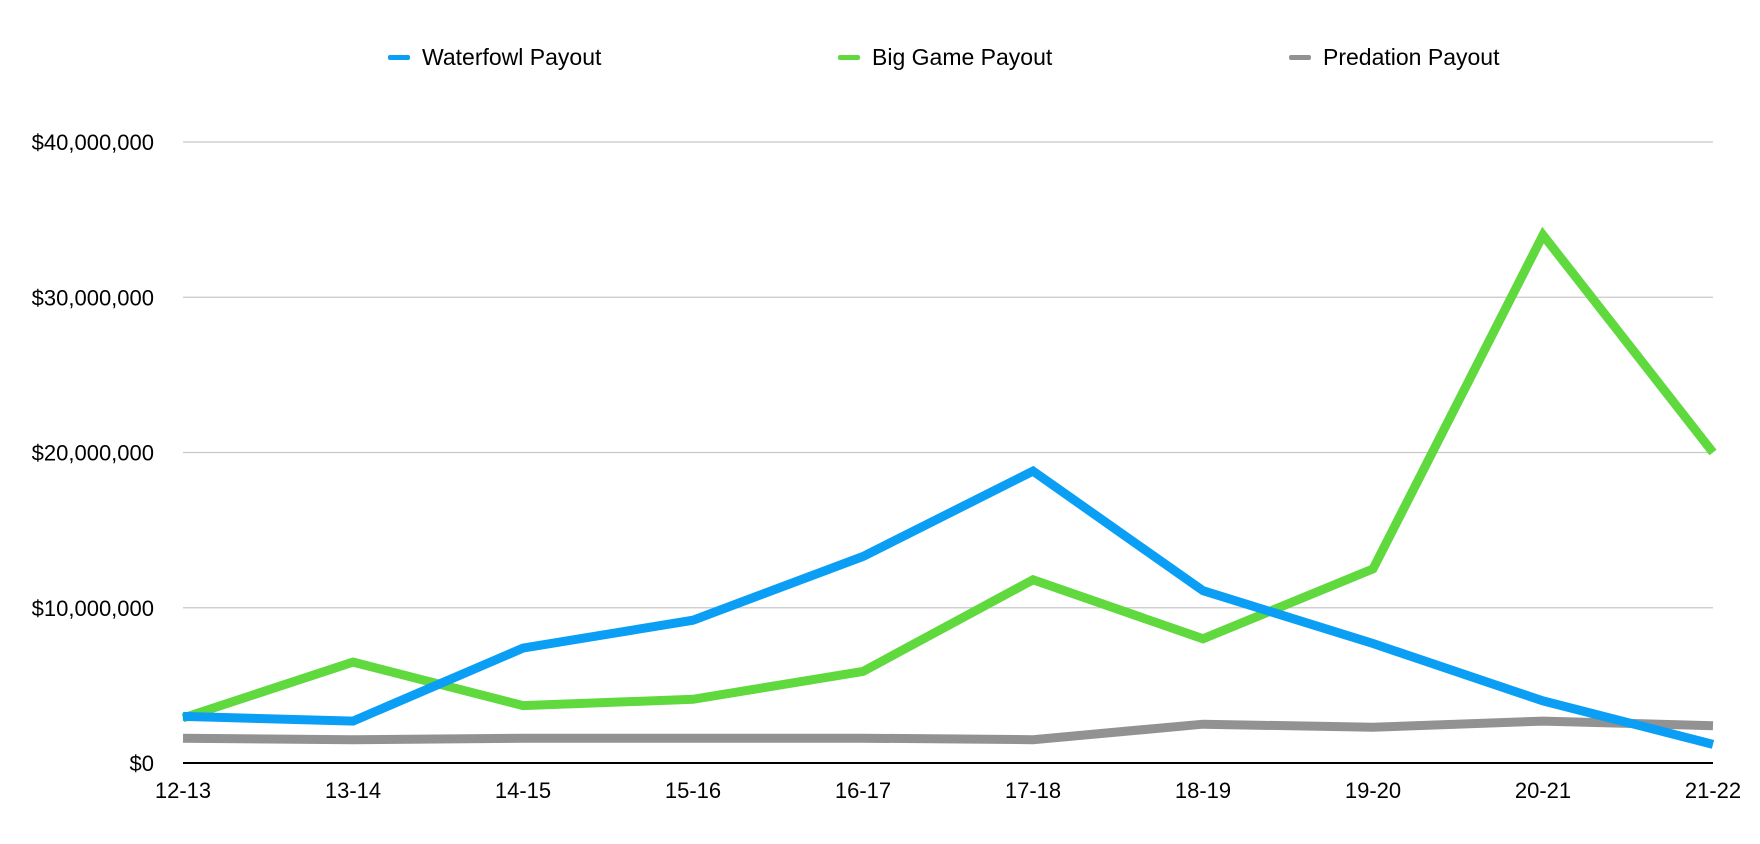 The height and width of the screenshot is (844, 1760). Describe the element at coordinates (353, 790) in the screenshot. I see `x-tick-label: 13-14` at that location.